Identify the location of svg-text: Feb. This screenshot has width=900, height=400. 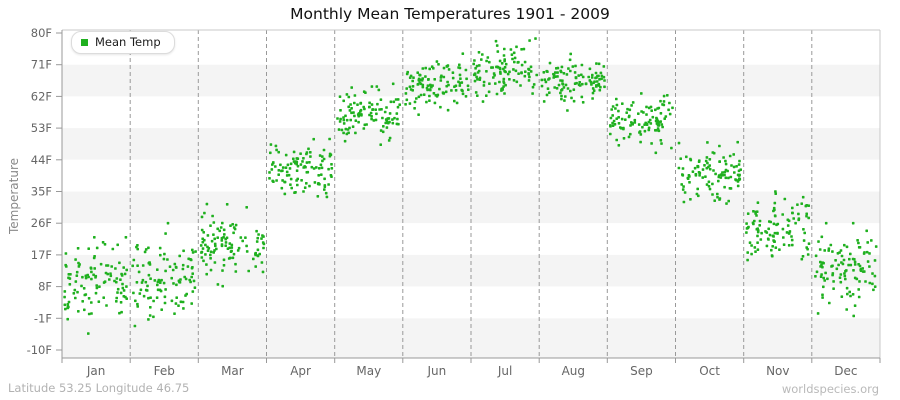
(164, 371).